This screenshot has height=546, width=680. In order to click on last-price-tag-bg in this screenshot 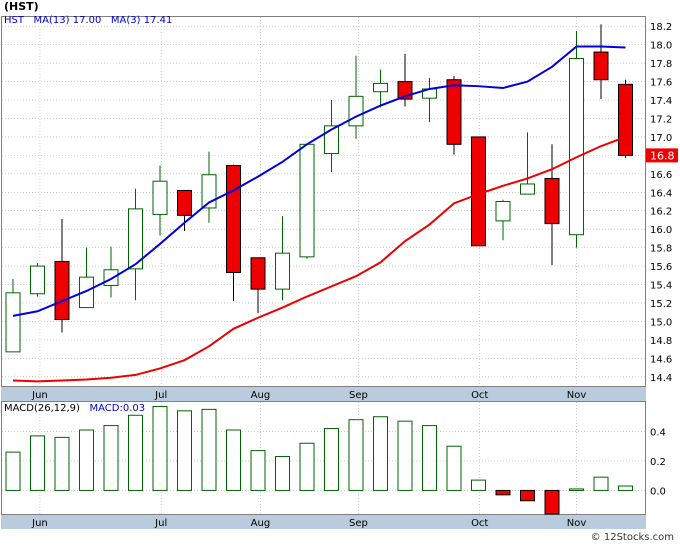, I will do `click(662, 155)`.